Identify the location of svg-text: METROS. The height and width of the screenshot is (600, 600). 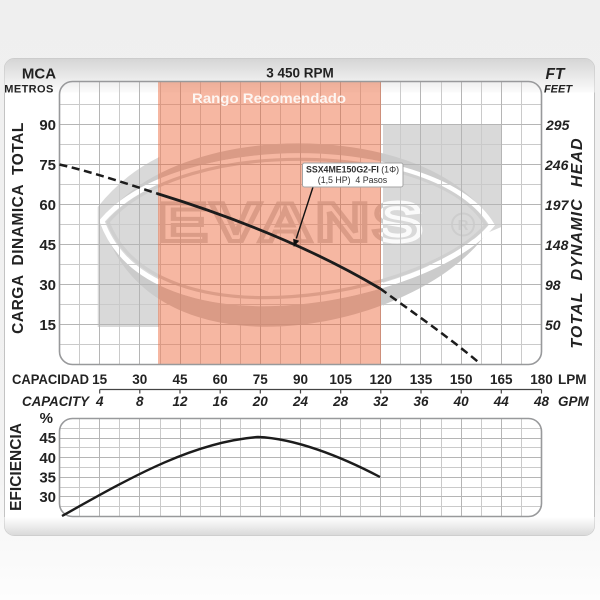
(28, 90).